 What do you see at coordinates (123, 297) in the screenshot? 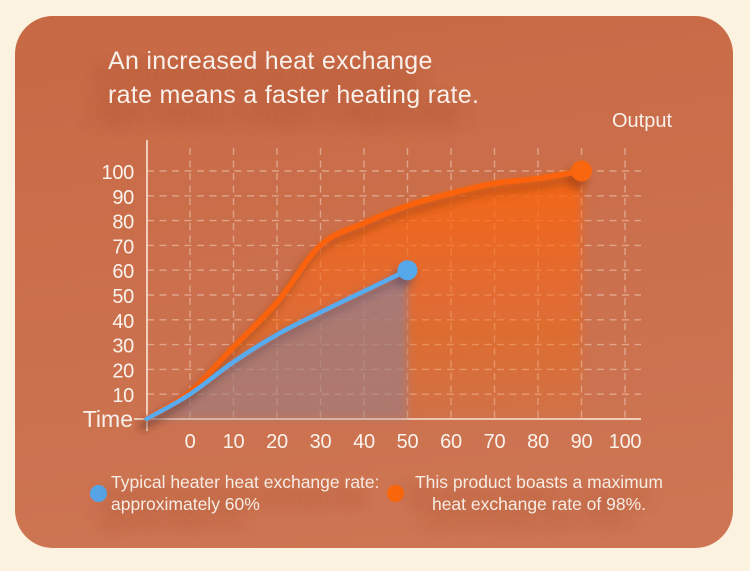
I see `y-tick-label: 50` at bounding box center [123, 297].